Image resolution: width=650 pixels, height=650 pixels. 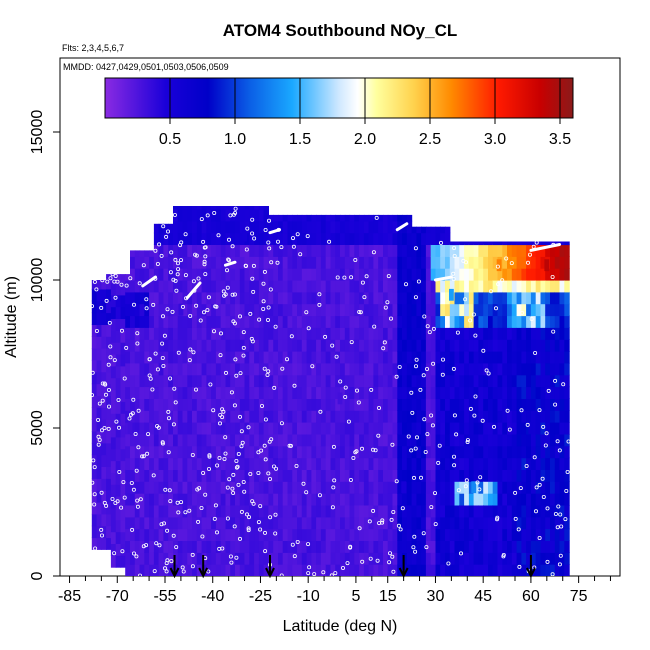 I want to click on surface-arrow-head, so click(x=174, y=573).